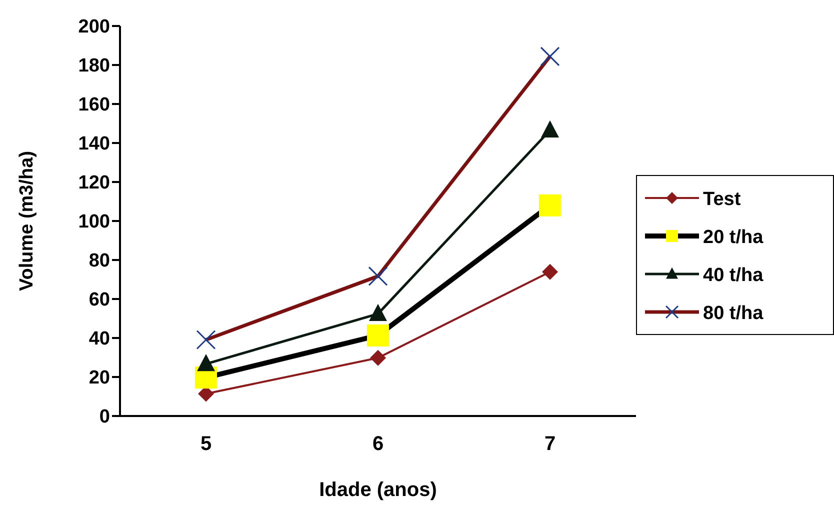 This screenshot has height=514, width=834. Describe the element at coordinates (733, 237) in the screenshot. I see `legend-label: 20 t/ha` at that location.